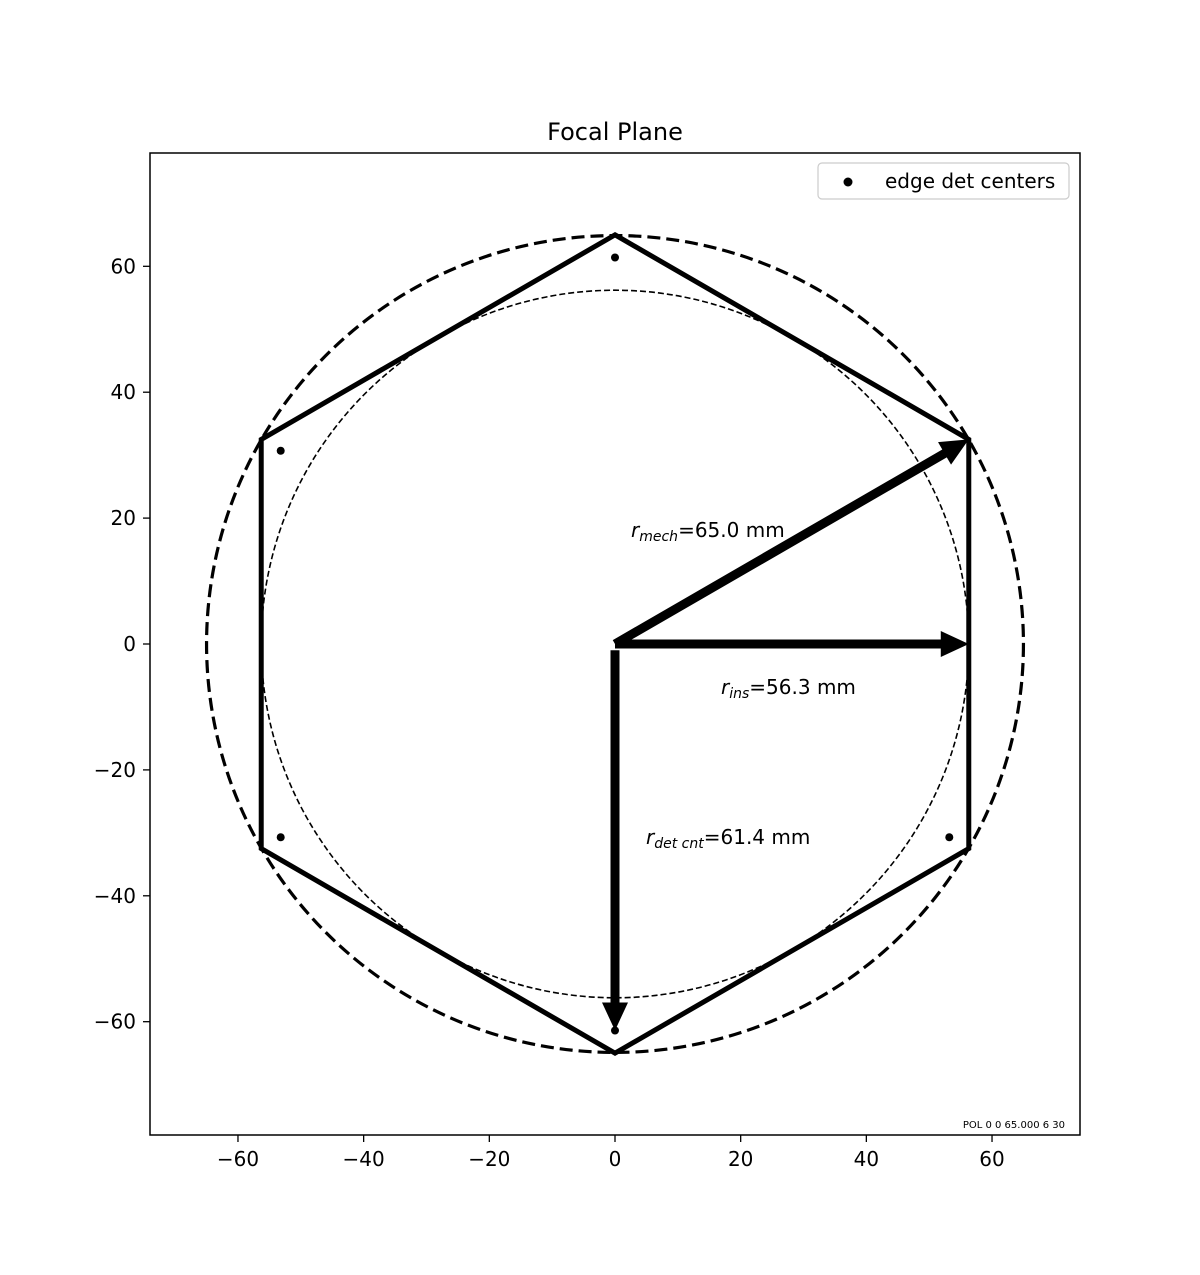  What do you see at coordinates (848, 182) in the screenshot?
I see `legend-marker` at bounding box center [848, 182].